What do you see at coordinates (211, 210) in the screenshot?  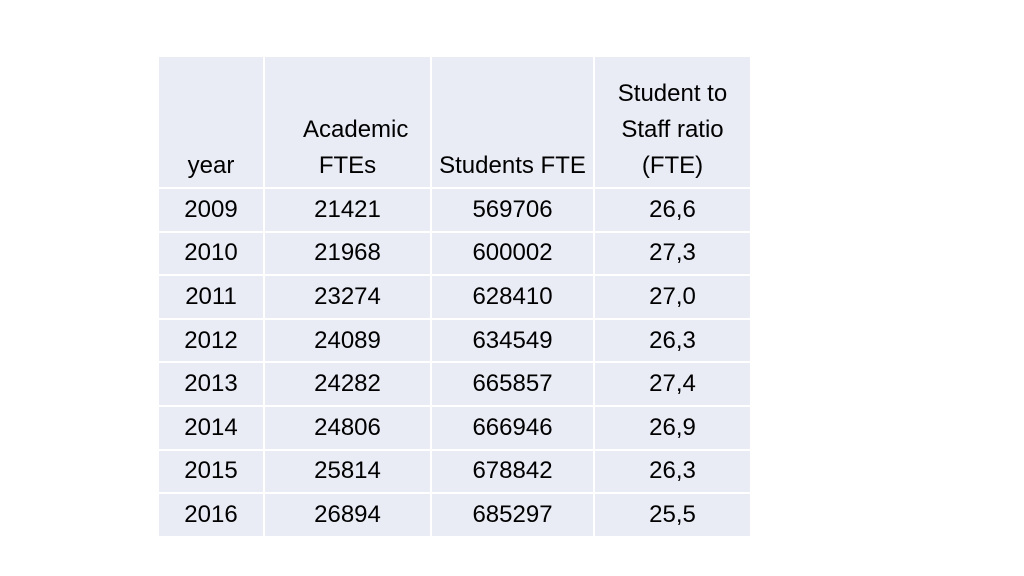 I see `cell-year: 2009` at bounding box center [211, 210].